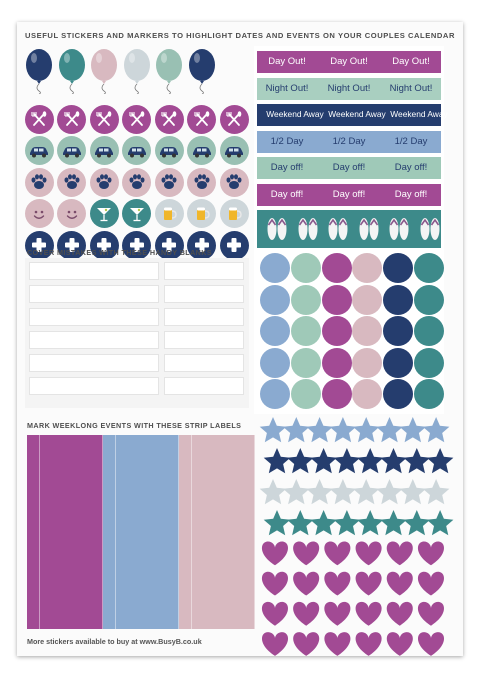 This screenshot has width=480, height=680. What do you see at coordinates (349, 141) in the screenshot?
I see `day-label-row: 1/2 Day 1/2 Day 1/2 Day` at bounding box center [349, 141].